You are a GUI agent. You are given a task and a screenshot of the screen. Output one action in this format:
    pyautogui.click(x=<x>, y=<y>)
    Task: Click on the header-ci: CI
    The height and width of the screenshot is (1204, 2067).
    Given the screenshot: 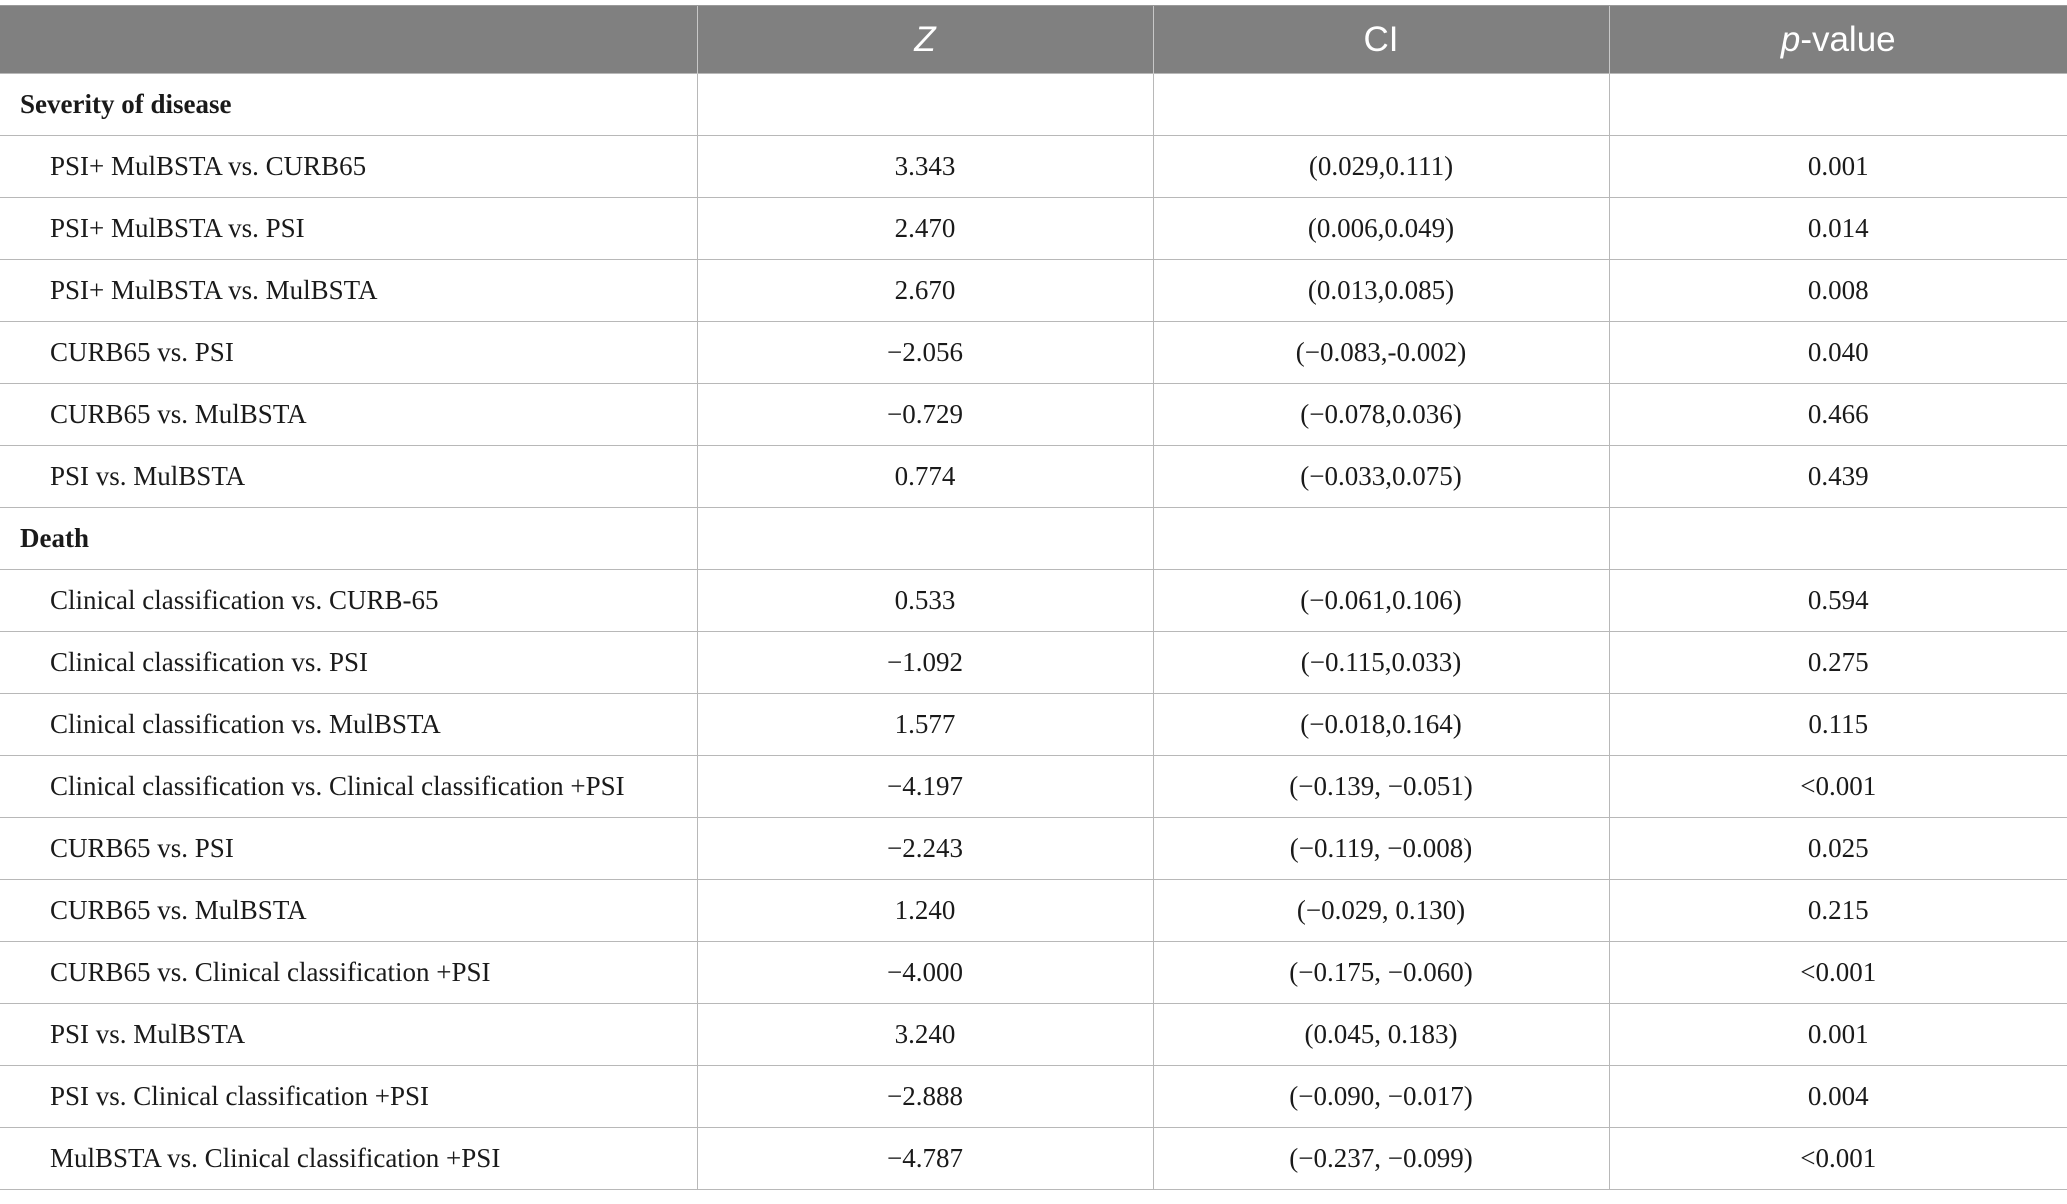 What is the action you would take?
    pyautogui.click(x=1380, y=39)
    